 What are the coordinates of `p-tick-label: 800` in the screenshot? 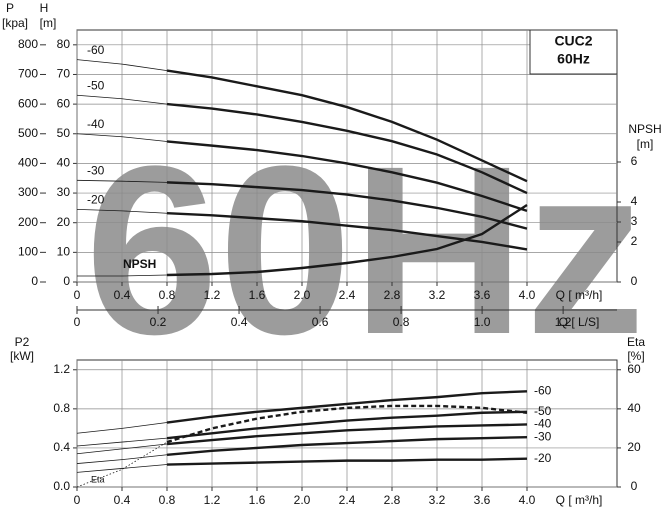 It's located at (28, 44).